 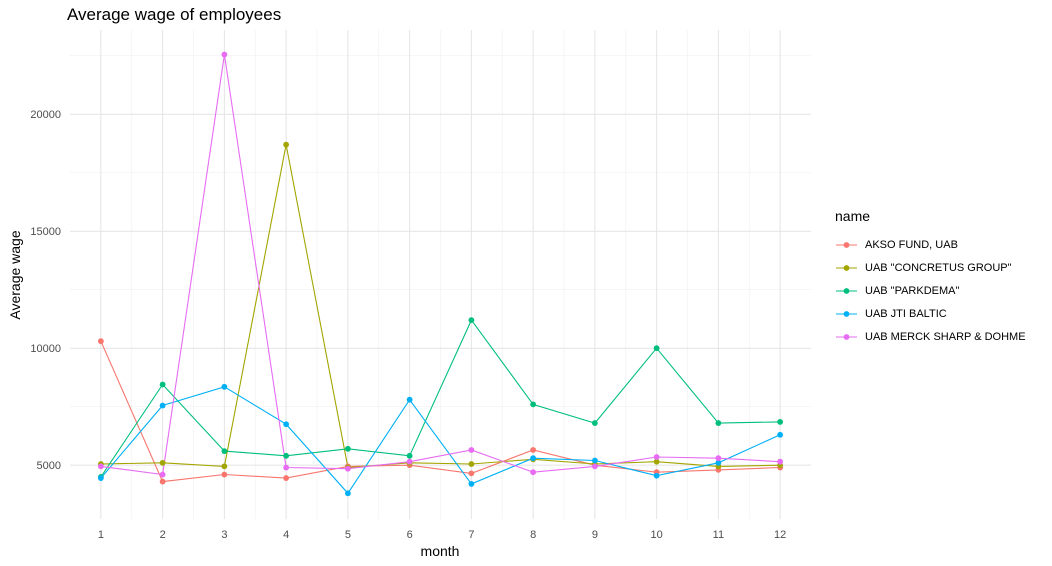 I want to click on x-tick-label: 8, so click(x=533, y=535).